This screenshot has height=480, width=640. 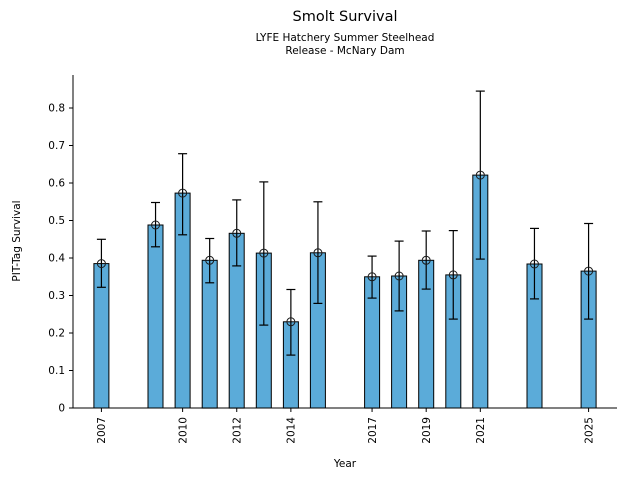 What do you see at coordinates (264, 253) in the screenshot?
I see `point-marker-2013` at bounding box center [264, 253].